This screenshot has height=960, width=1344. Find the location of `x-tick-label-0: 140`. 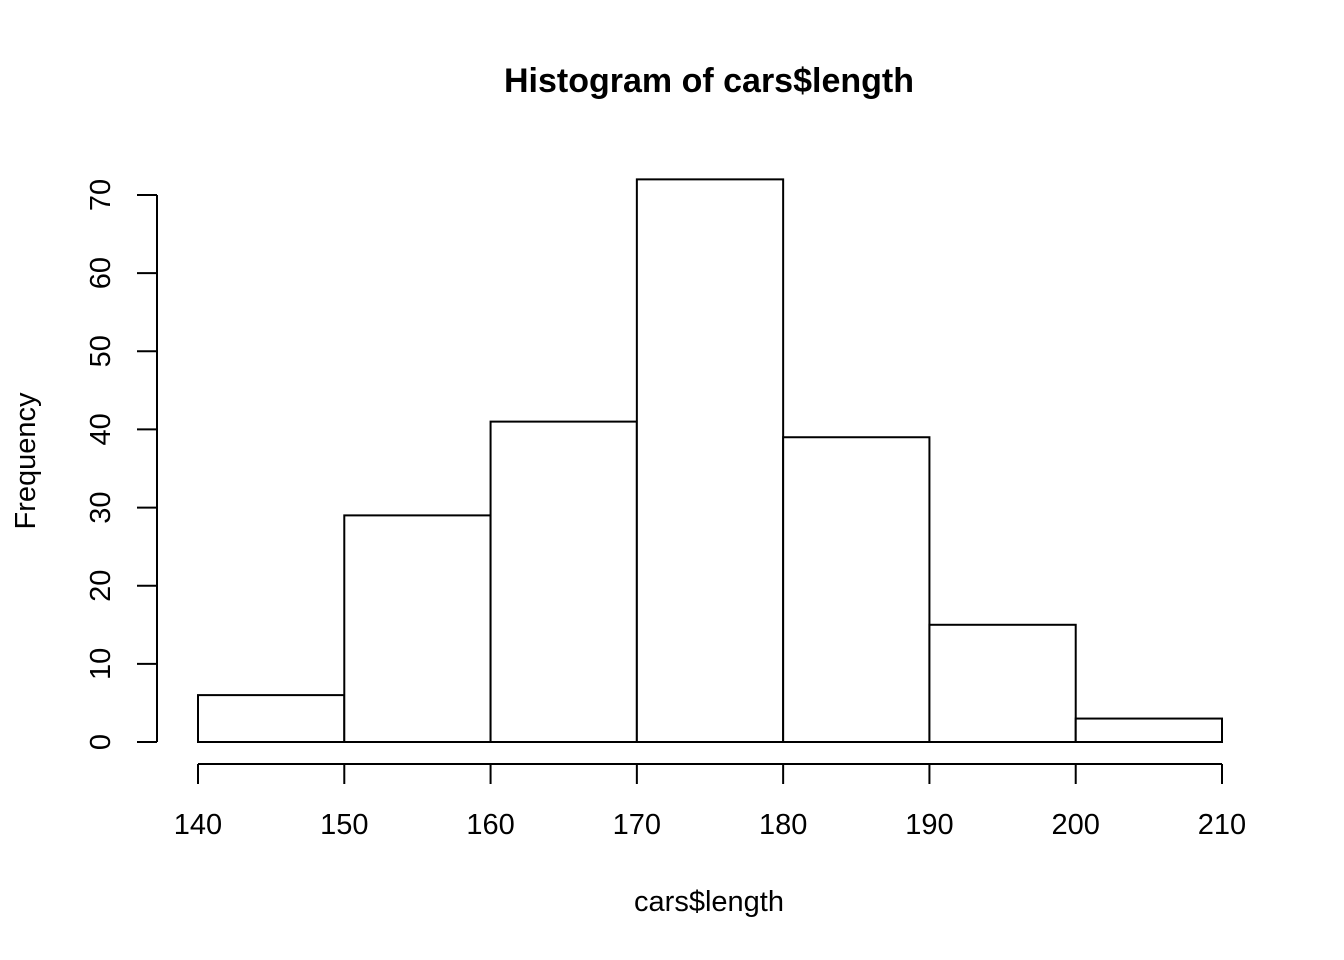

x-tick-label-0: 140 is located at coordinates (198, 825).